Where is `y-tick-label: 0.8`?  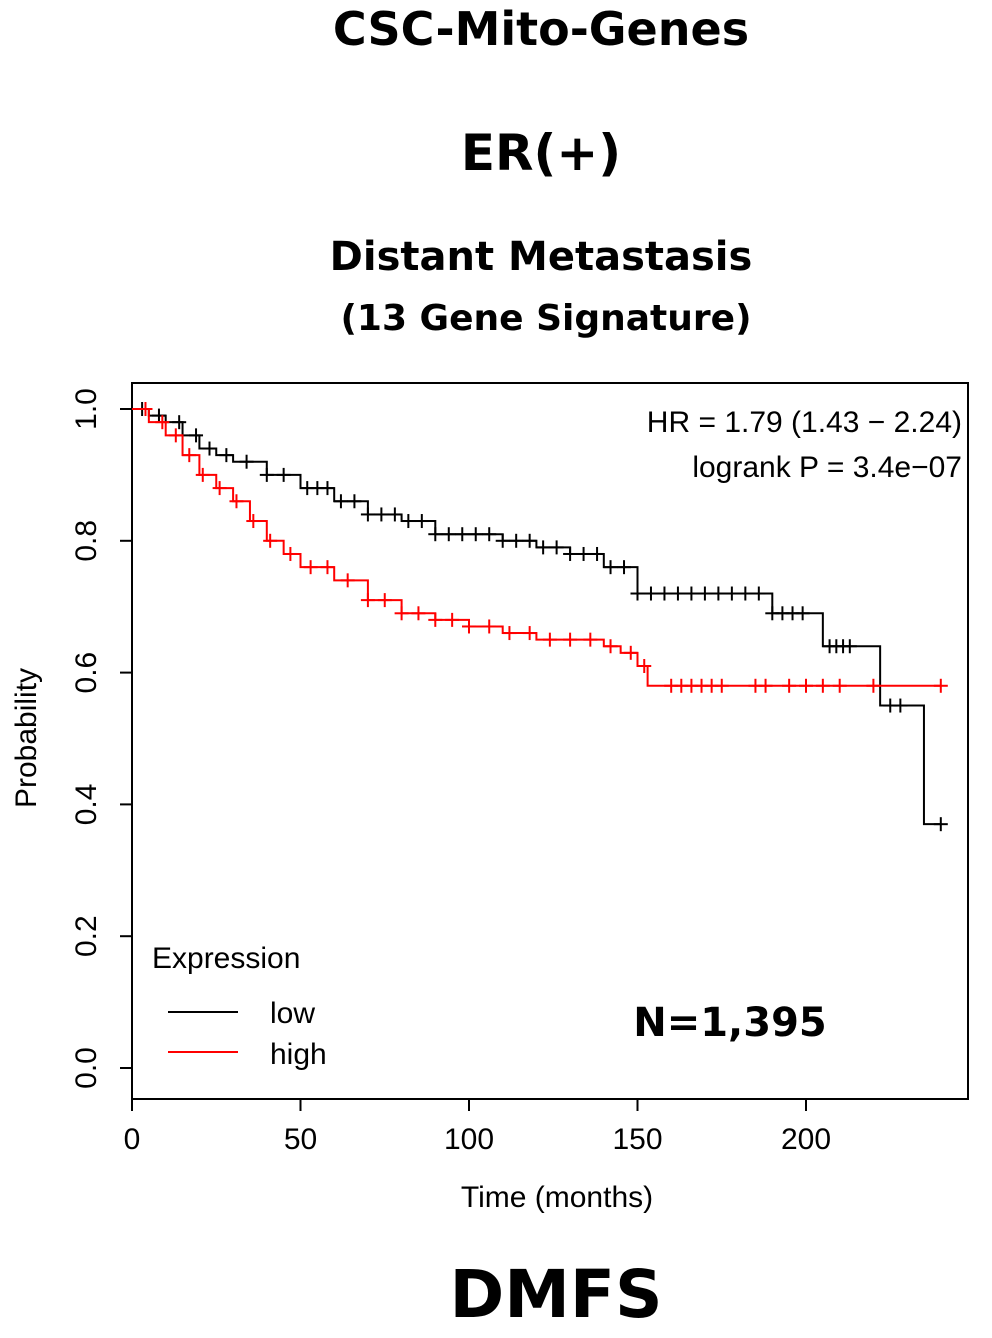
y-tick-label: 0.8 is located at coordinates (86, 541).